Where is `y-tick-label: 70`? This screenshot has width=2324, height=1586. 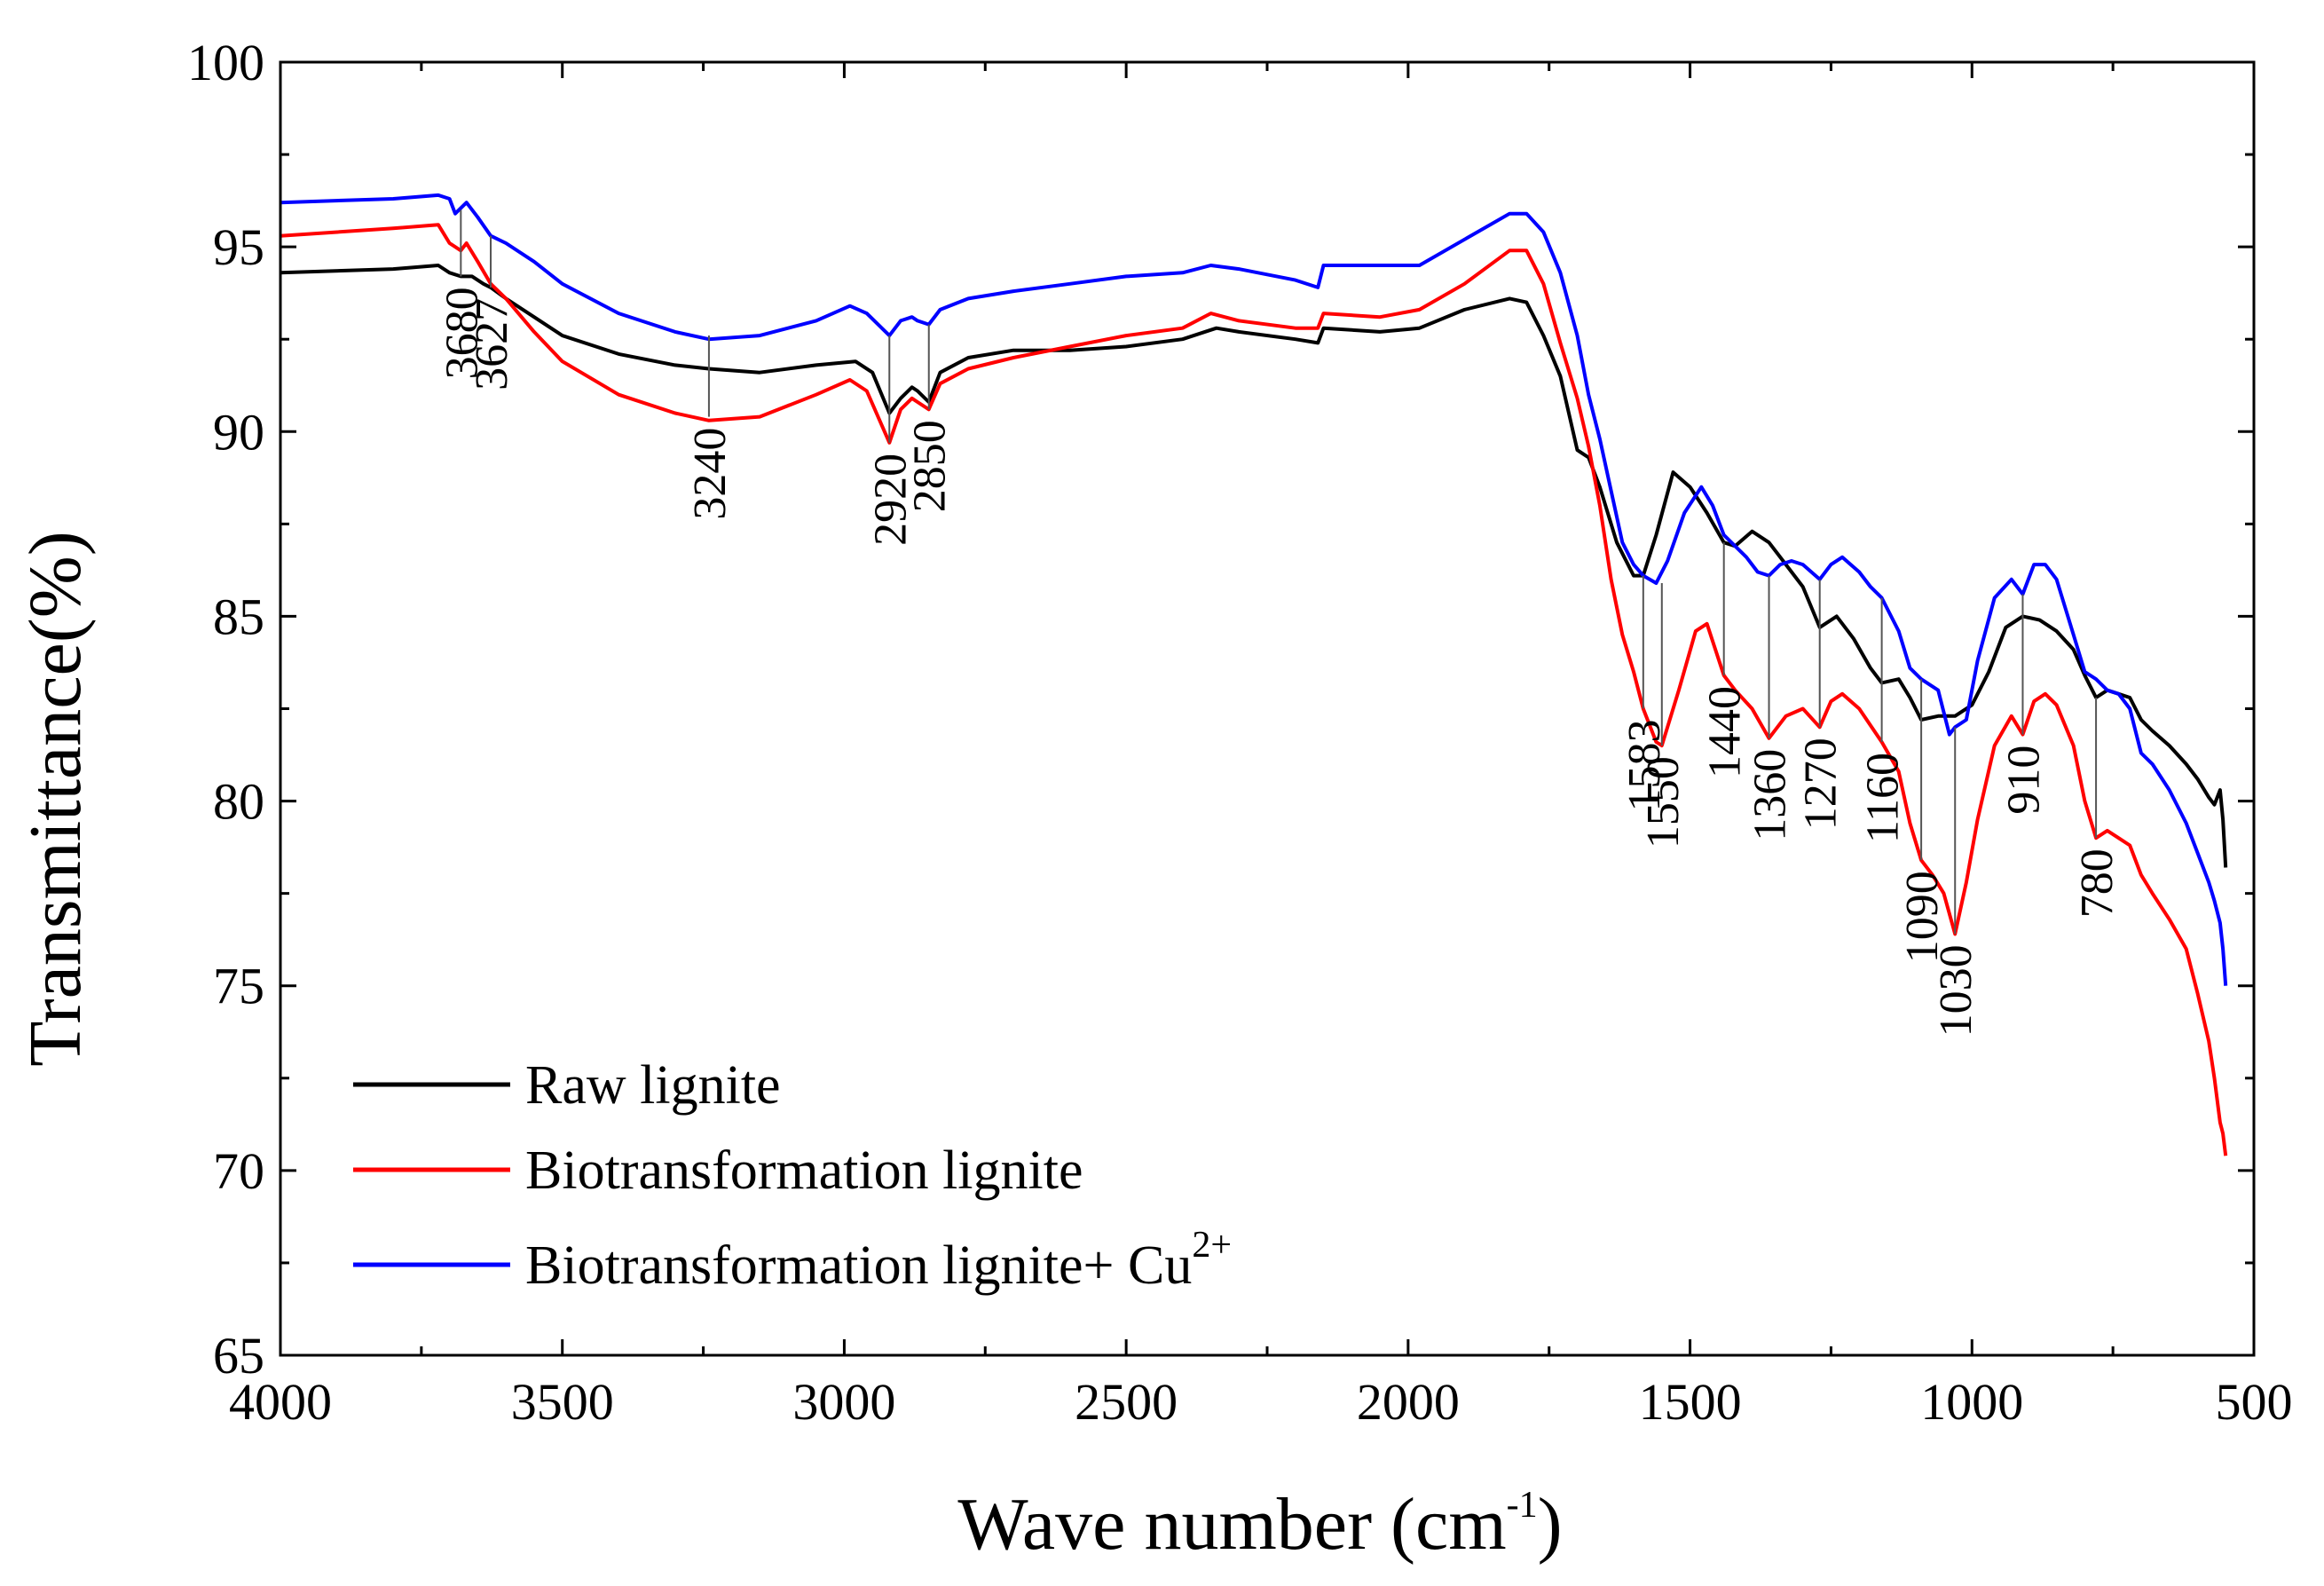
y-tick-label: 70 is located at coordinates (238, 1171).